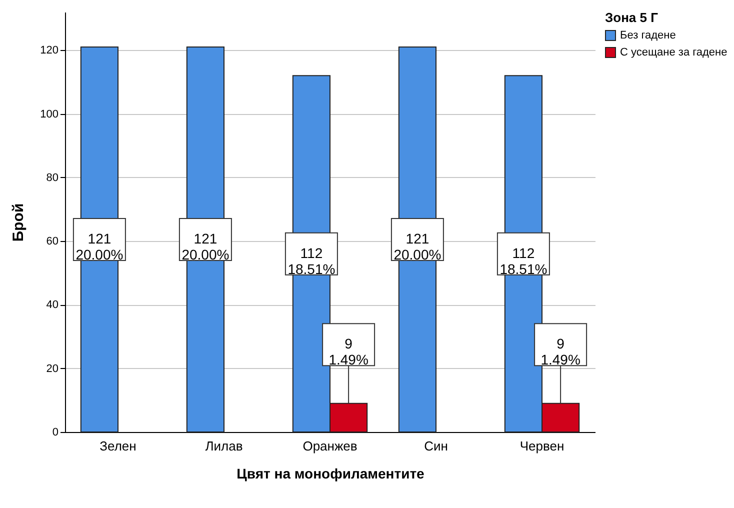 Image resolution: width=734 pixels, height=508 pixels. What do you see at coordinates (542, 446) in the screenshot?
I see `x-tick-label: Червен` at bounding box center [542, 446].